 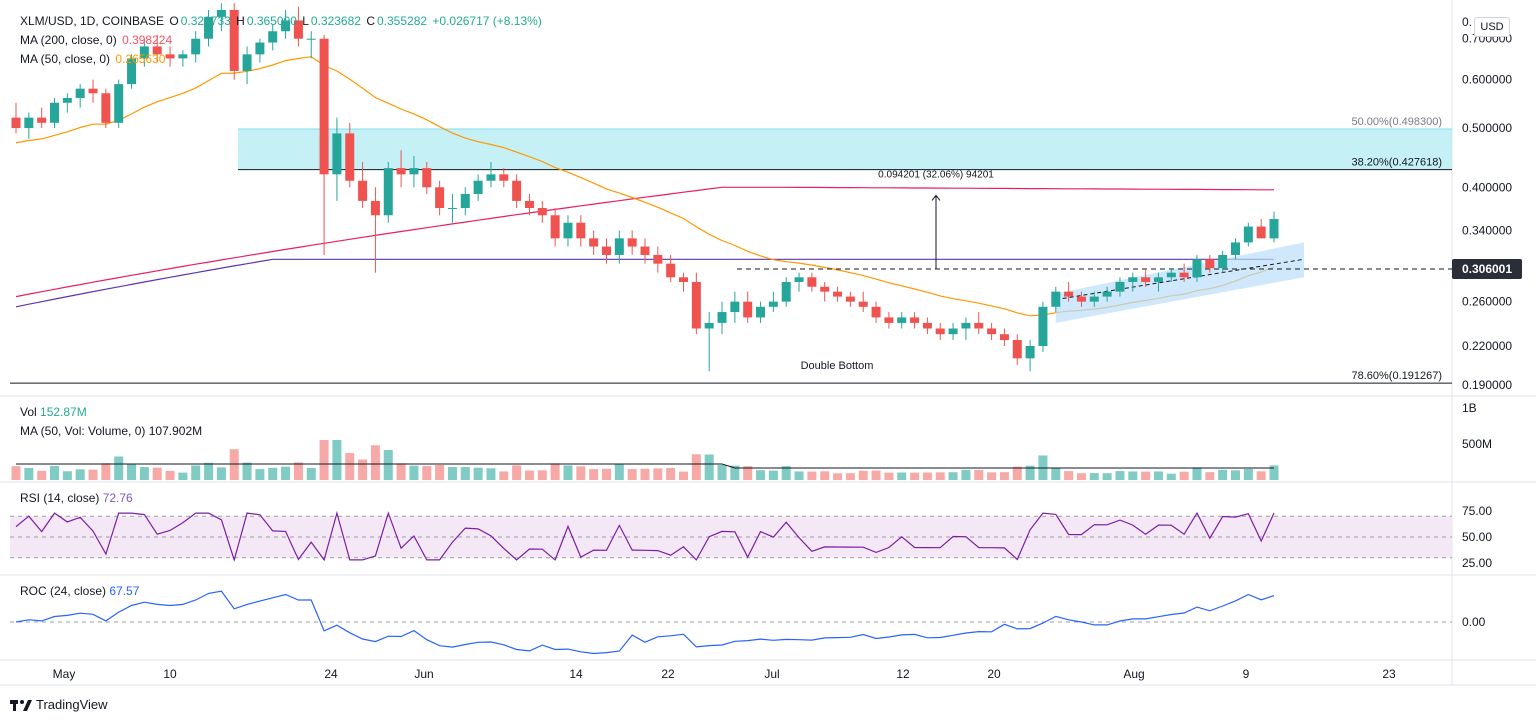 What do you see at coordinates (76, 498) in the screenshot?
I see `rsi-legend: RSI (14, close) 72.76` at bounding box center [76, 498].